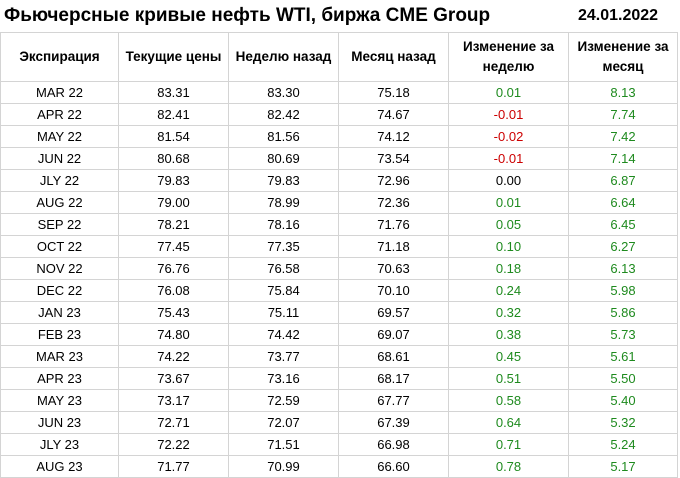 The width and height of the screenshot is (680, 478). I want to click on table-row: JLY 22 79.83 79.83 72.96 0.00 6.87, so click(339, 180).